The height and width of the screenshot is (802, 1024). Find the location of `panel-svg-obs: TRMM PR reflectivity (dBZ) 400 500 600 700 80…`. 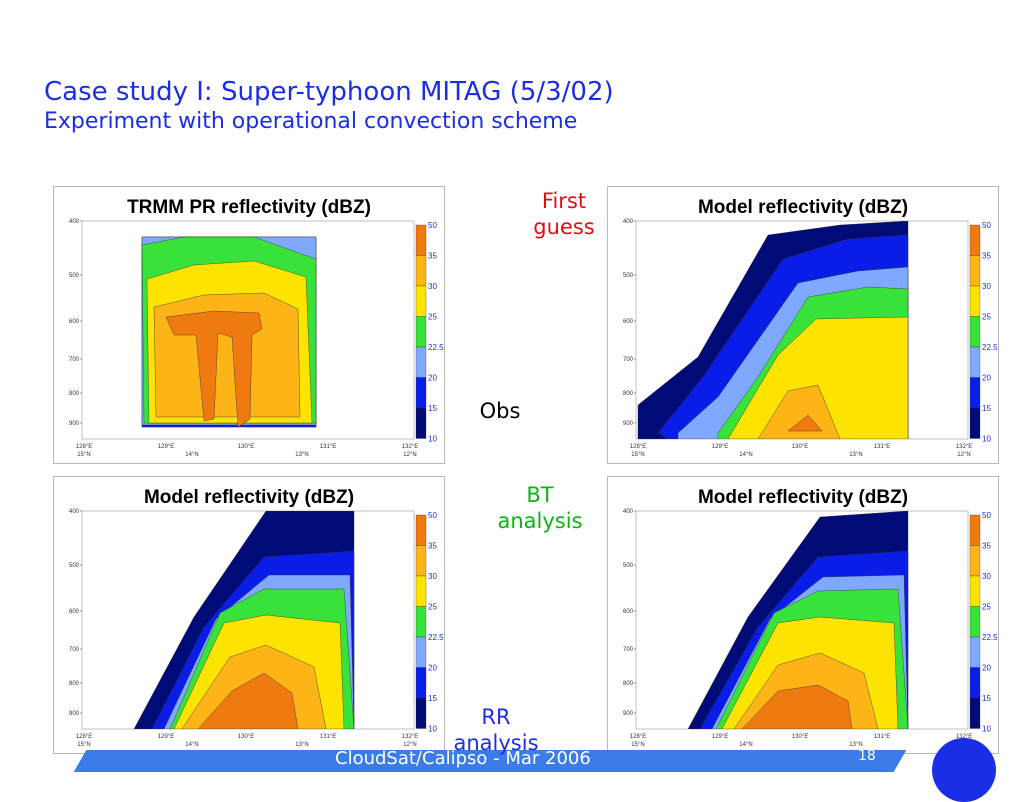

panel-svg-obs: TRMM PR reflectivity (dBZ) 400 500 600 700 80… is located at coordinates (256, 327).